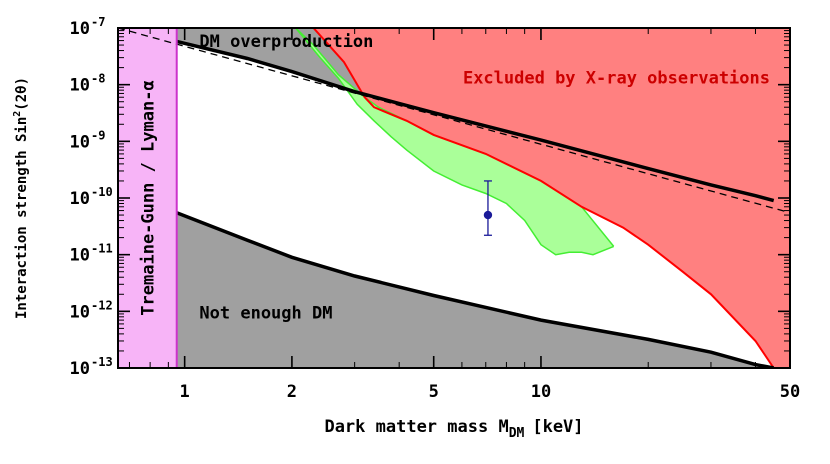  I want to click on x-tick-label: 5, so click(434, 392).